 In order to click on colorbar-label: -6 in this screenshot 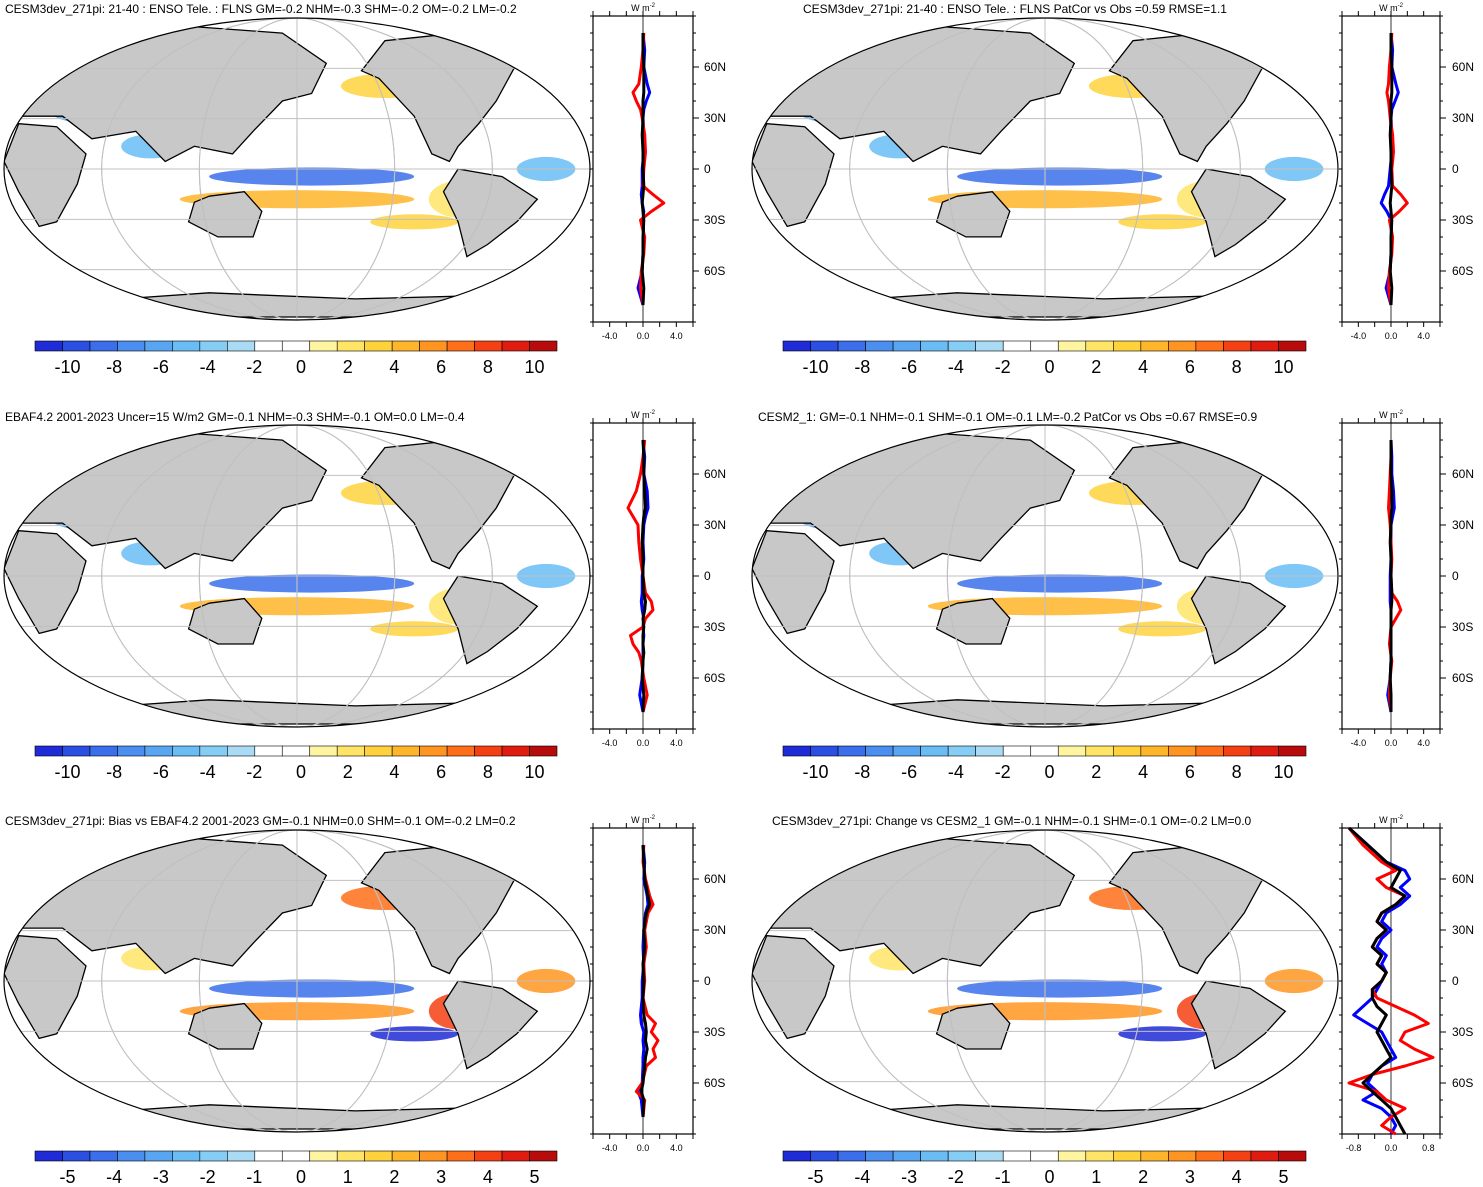, I will do `click(909, 367)`.